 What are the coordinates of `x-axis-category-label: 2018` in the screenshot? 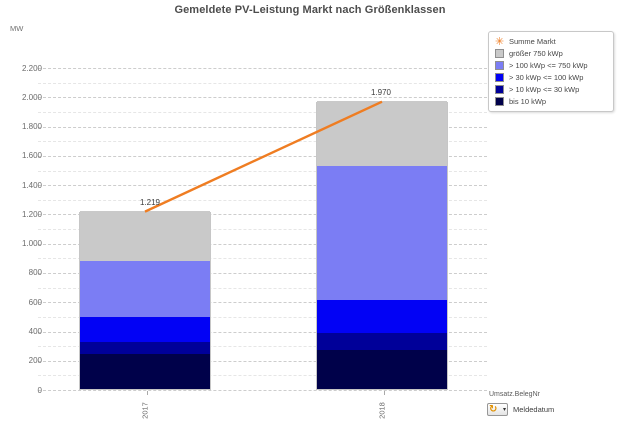 It's located at (382, 410).